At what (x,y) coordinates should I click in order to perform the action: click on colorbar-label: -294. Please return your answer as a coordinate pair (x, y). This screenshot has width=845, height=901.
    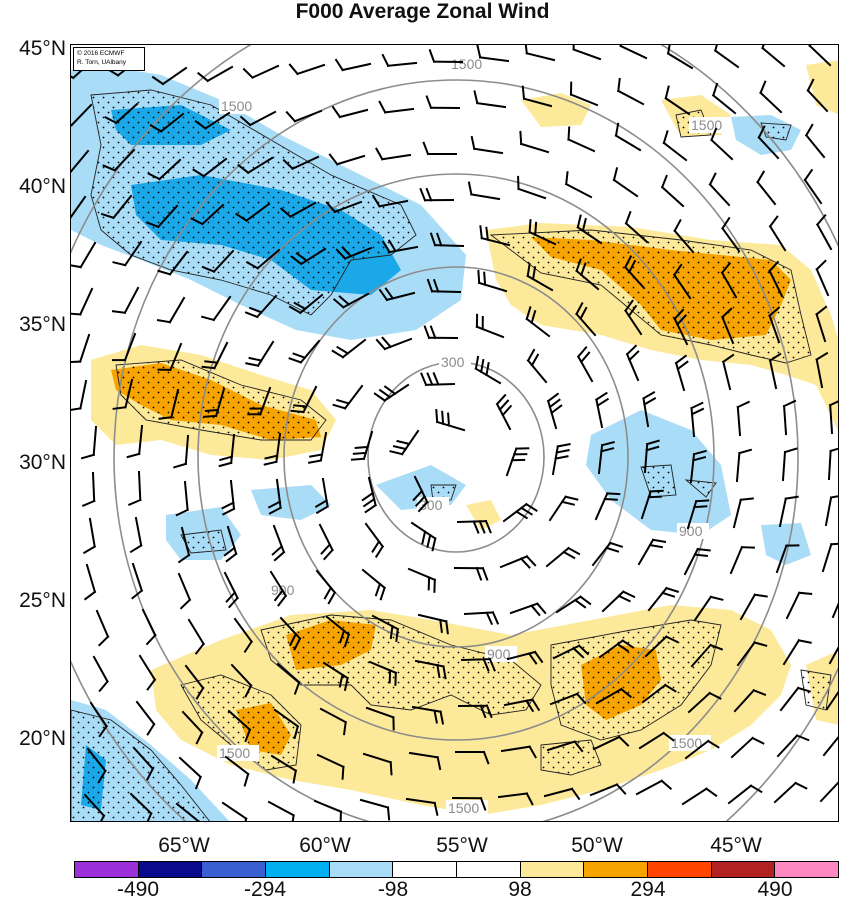
    Looking at the image, I should click on (265, 890).